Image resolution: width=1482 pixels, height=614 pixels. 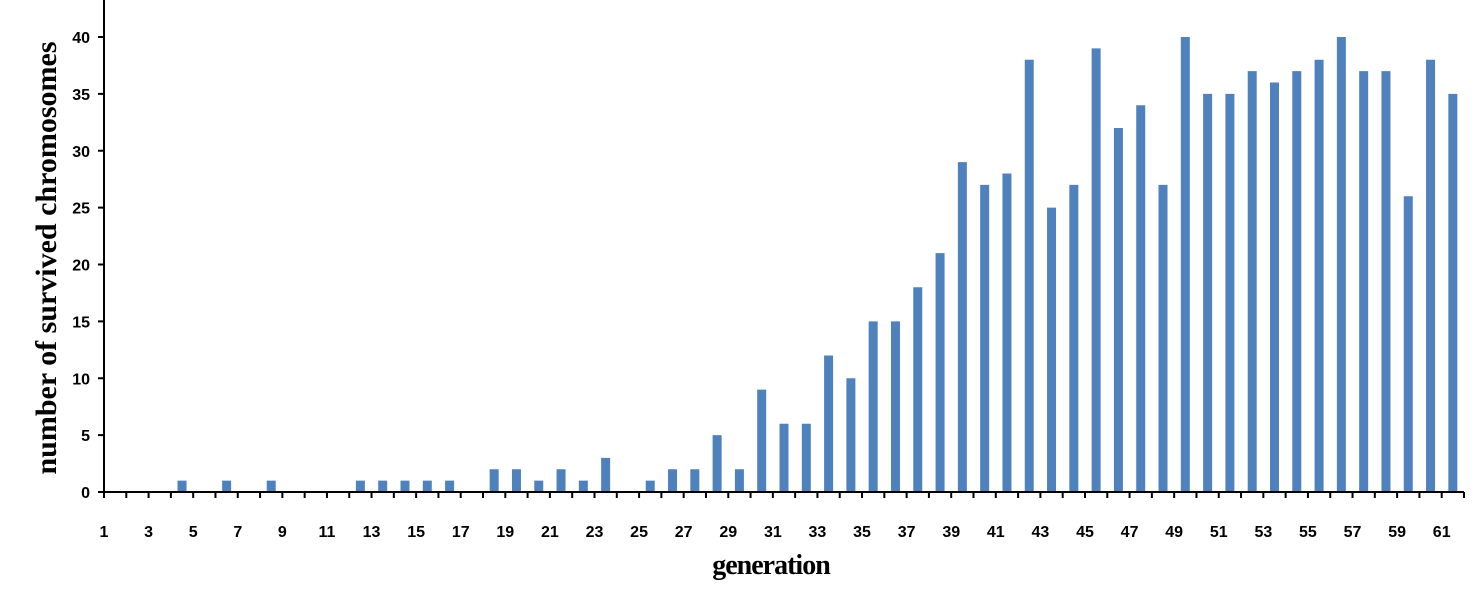 What do you see at coordinates (1397, 532) in the screenshot?
I see `x-tick-label: 59` at bounding box center [1397, 532].